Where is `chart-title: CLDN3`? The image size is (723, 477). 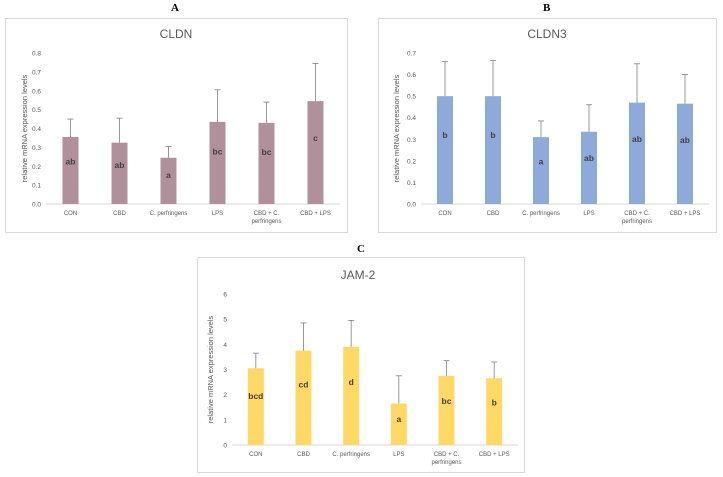
chart-title: CLDN3 is located at coordinates (547, 34).